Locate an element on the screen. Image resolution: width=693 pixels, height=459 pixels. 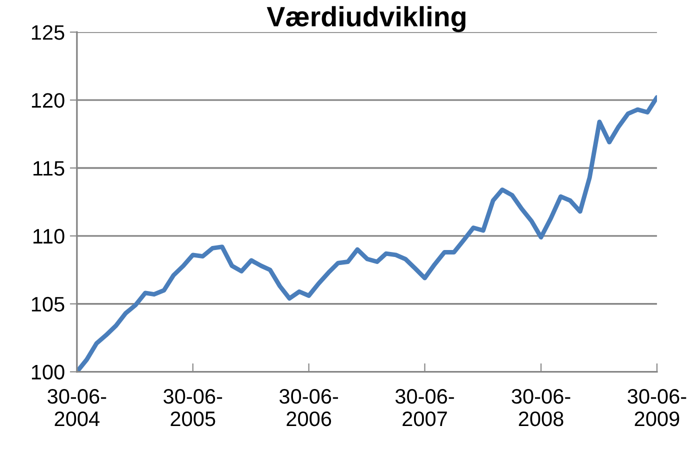
y-tick-label: 125 is located at coordinates (48, 32).